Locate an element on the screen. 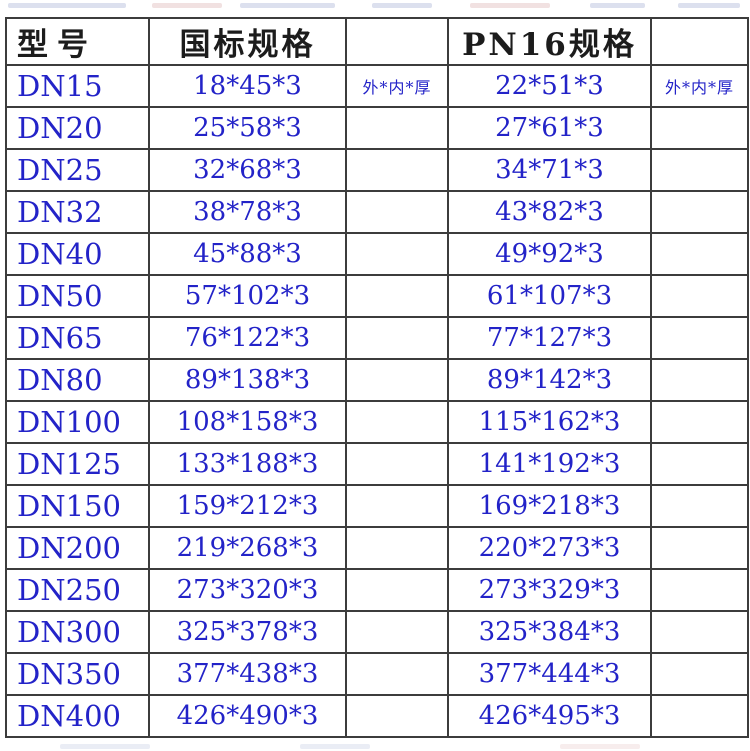  pn16-spec-cell: 220*273*3 is located at coordinates (549, 548).